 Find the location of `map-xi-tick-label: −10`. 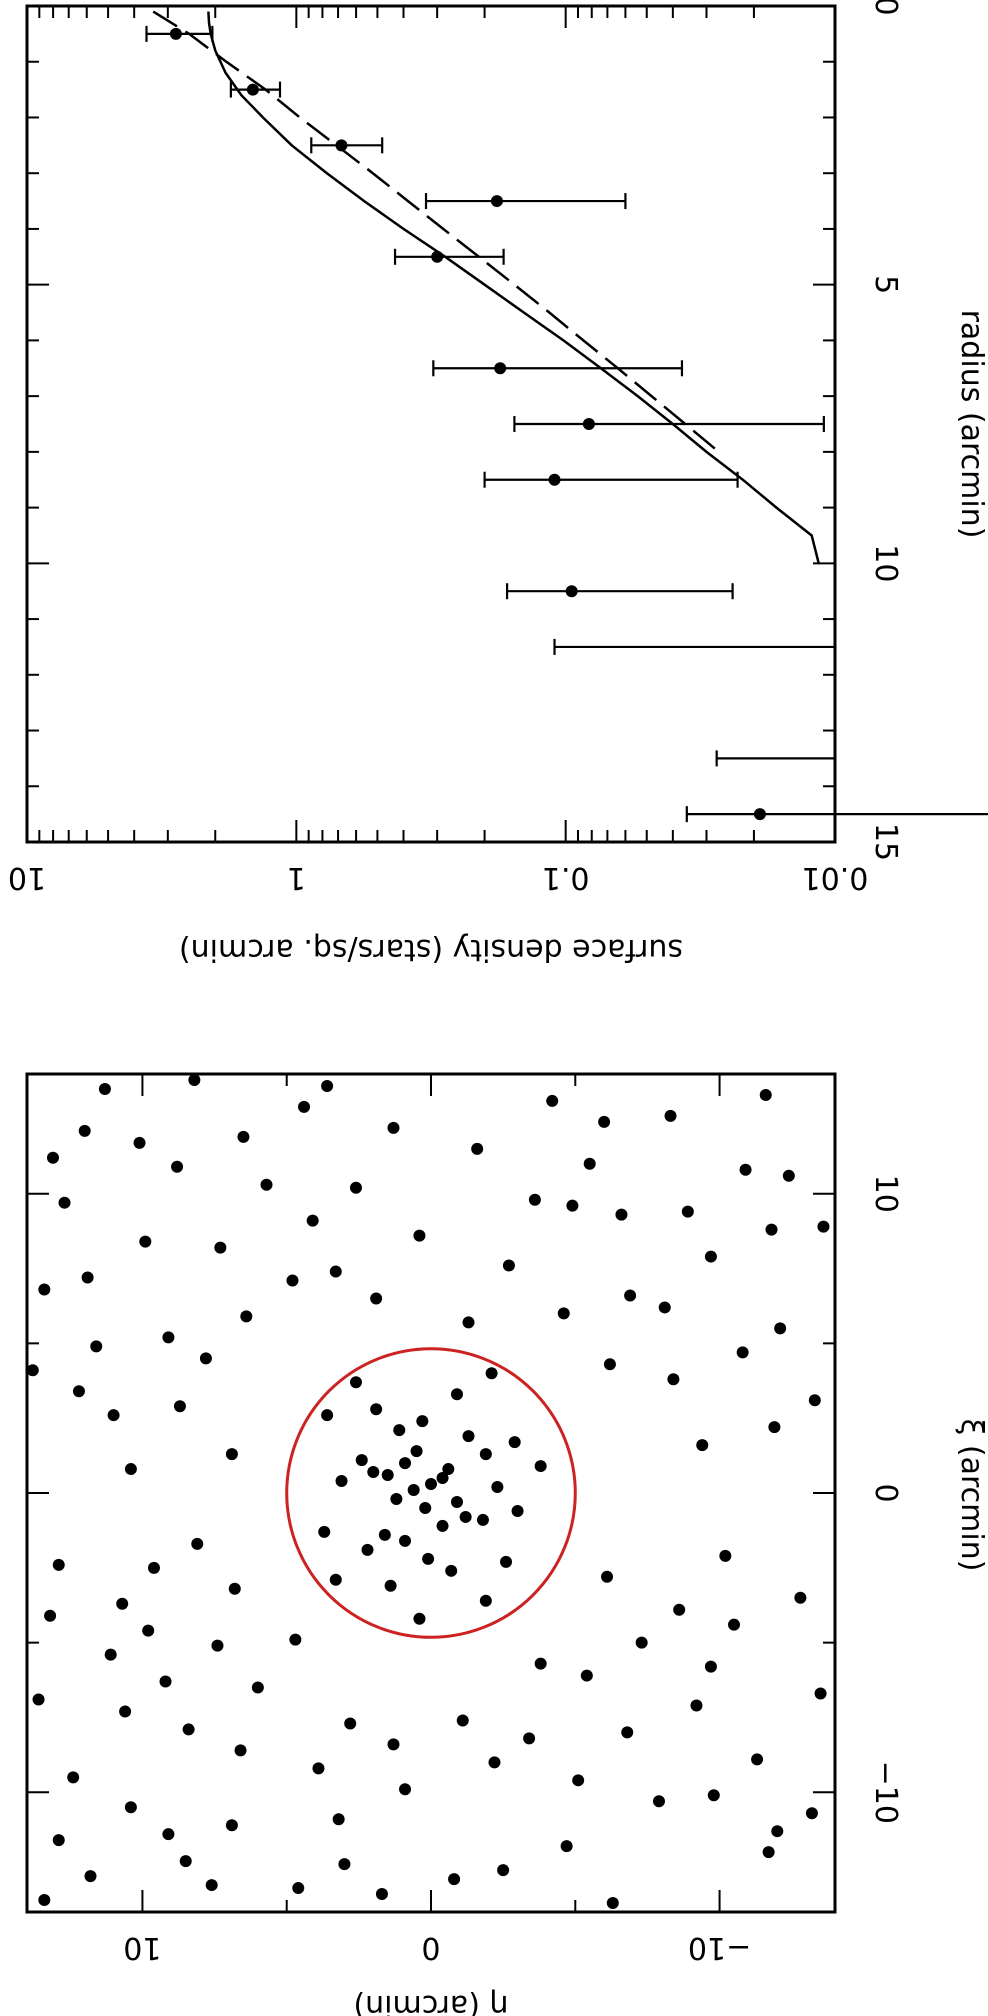

map-xi-tick-label: −10 is located at coordinates (885, 1792).